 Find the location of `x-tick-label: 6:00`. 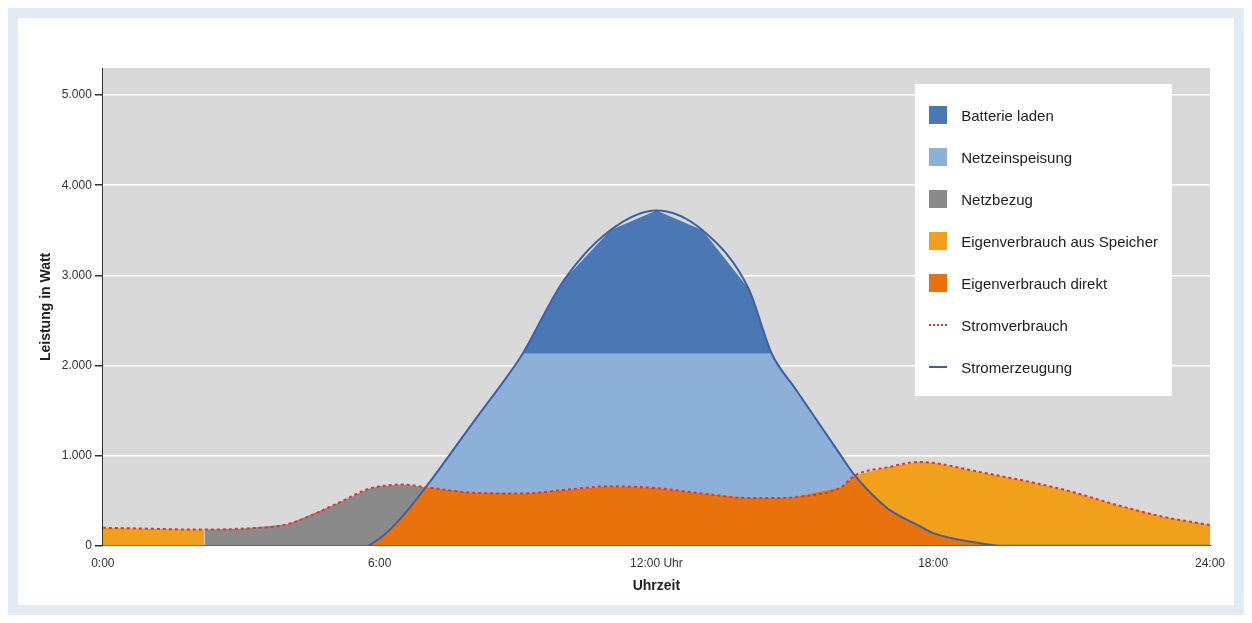

x-tick-label: 6:00 is located at coordinates (379, 563).